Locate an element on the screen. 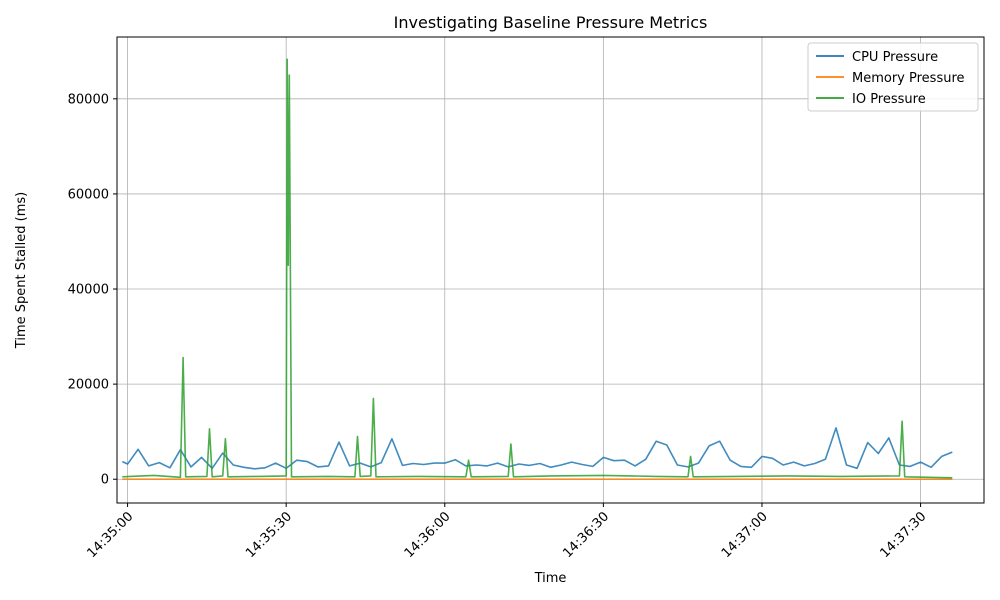 The width and height of the screenshot is (1000, 600). legend-label: IO Pressure is located at coordinates (889, 99).